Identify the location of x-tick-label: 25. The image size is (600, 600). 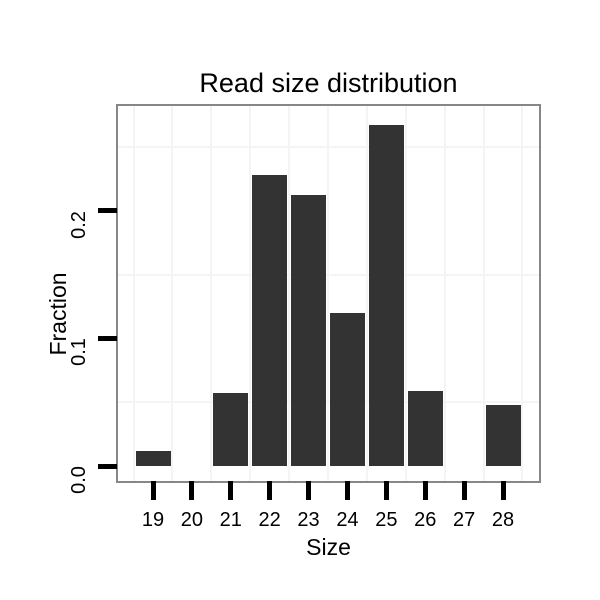
(386, 520).